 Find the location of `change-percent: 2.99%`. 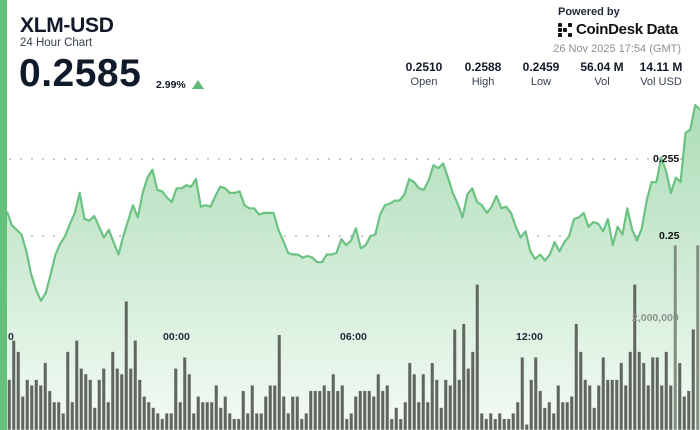

change-percent: 2.99% is located at coordinates (171, 85).